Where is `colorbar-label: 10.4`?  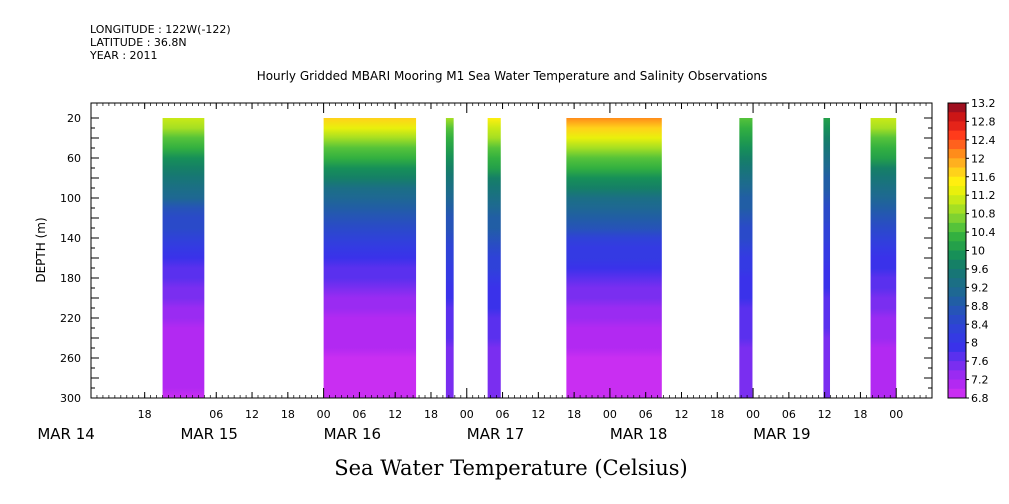
colorbar-label: 10.4 is located at coordinates (983, 232).